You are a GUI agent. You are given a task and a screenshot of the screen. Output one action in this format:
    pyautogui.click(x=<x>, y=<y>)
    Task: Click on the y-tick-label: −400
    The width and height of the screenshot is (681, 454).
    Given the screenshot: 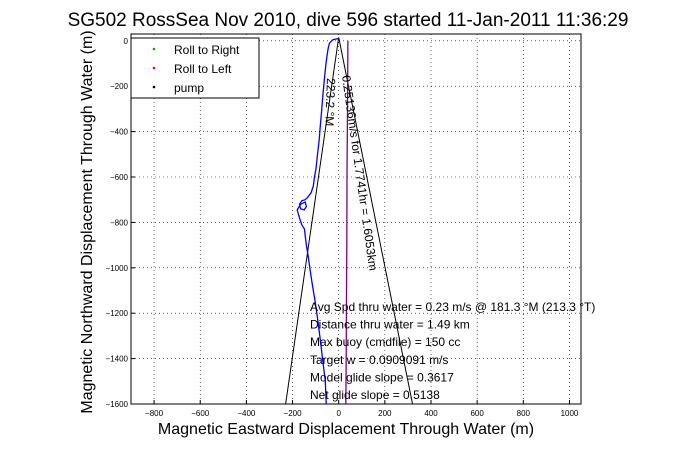 What is the action you would take?
    pyautogui.click(x=119, y=132)
    